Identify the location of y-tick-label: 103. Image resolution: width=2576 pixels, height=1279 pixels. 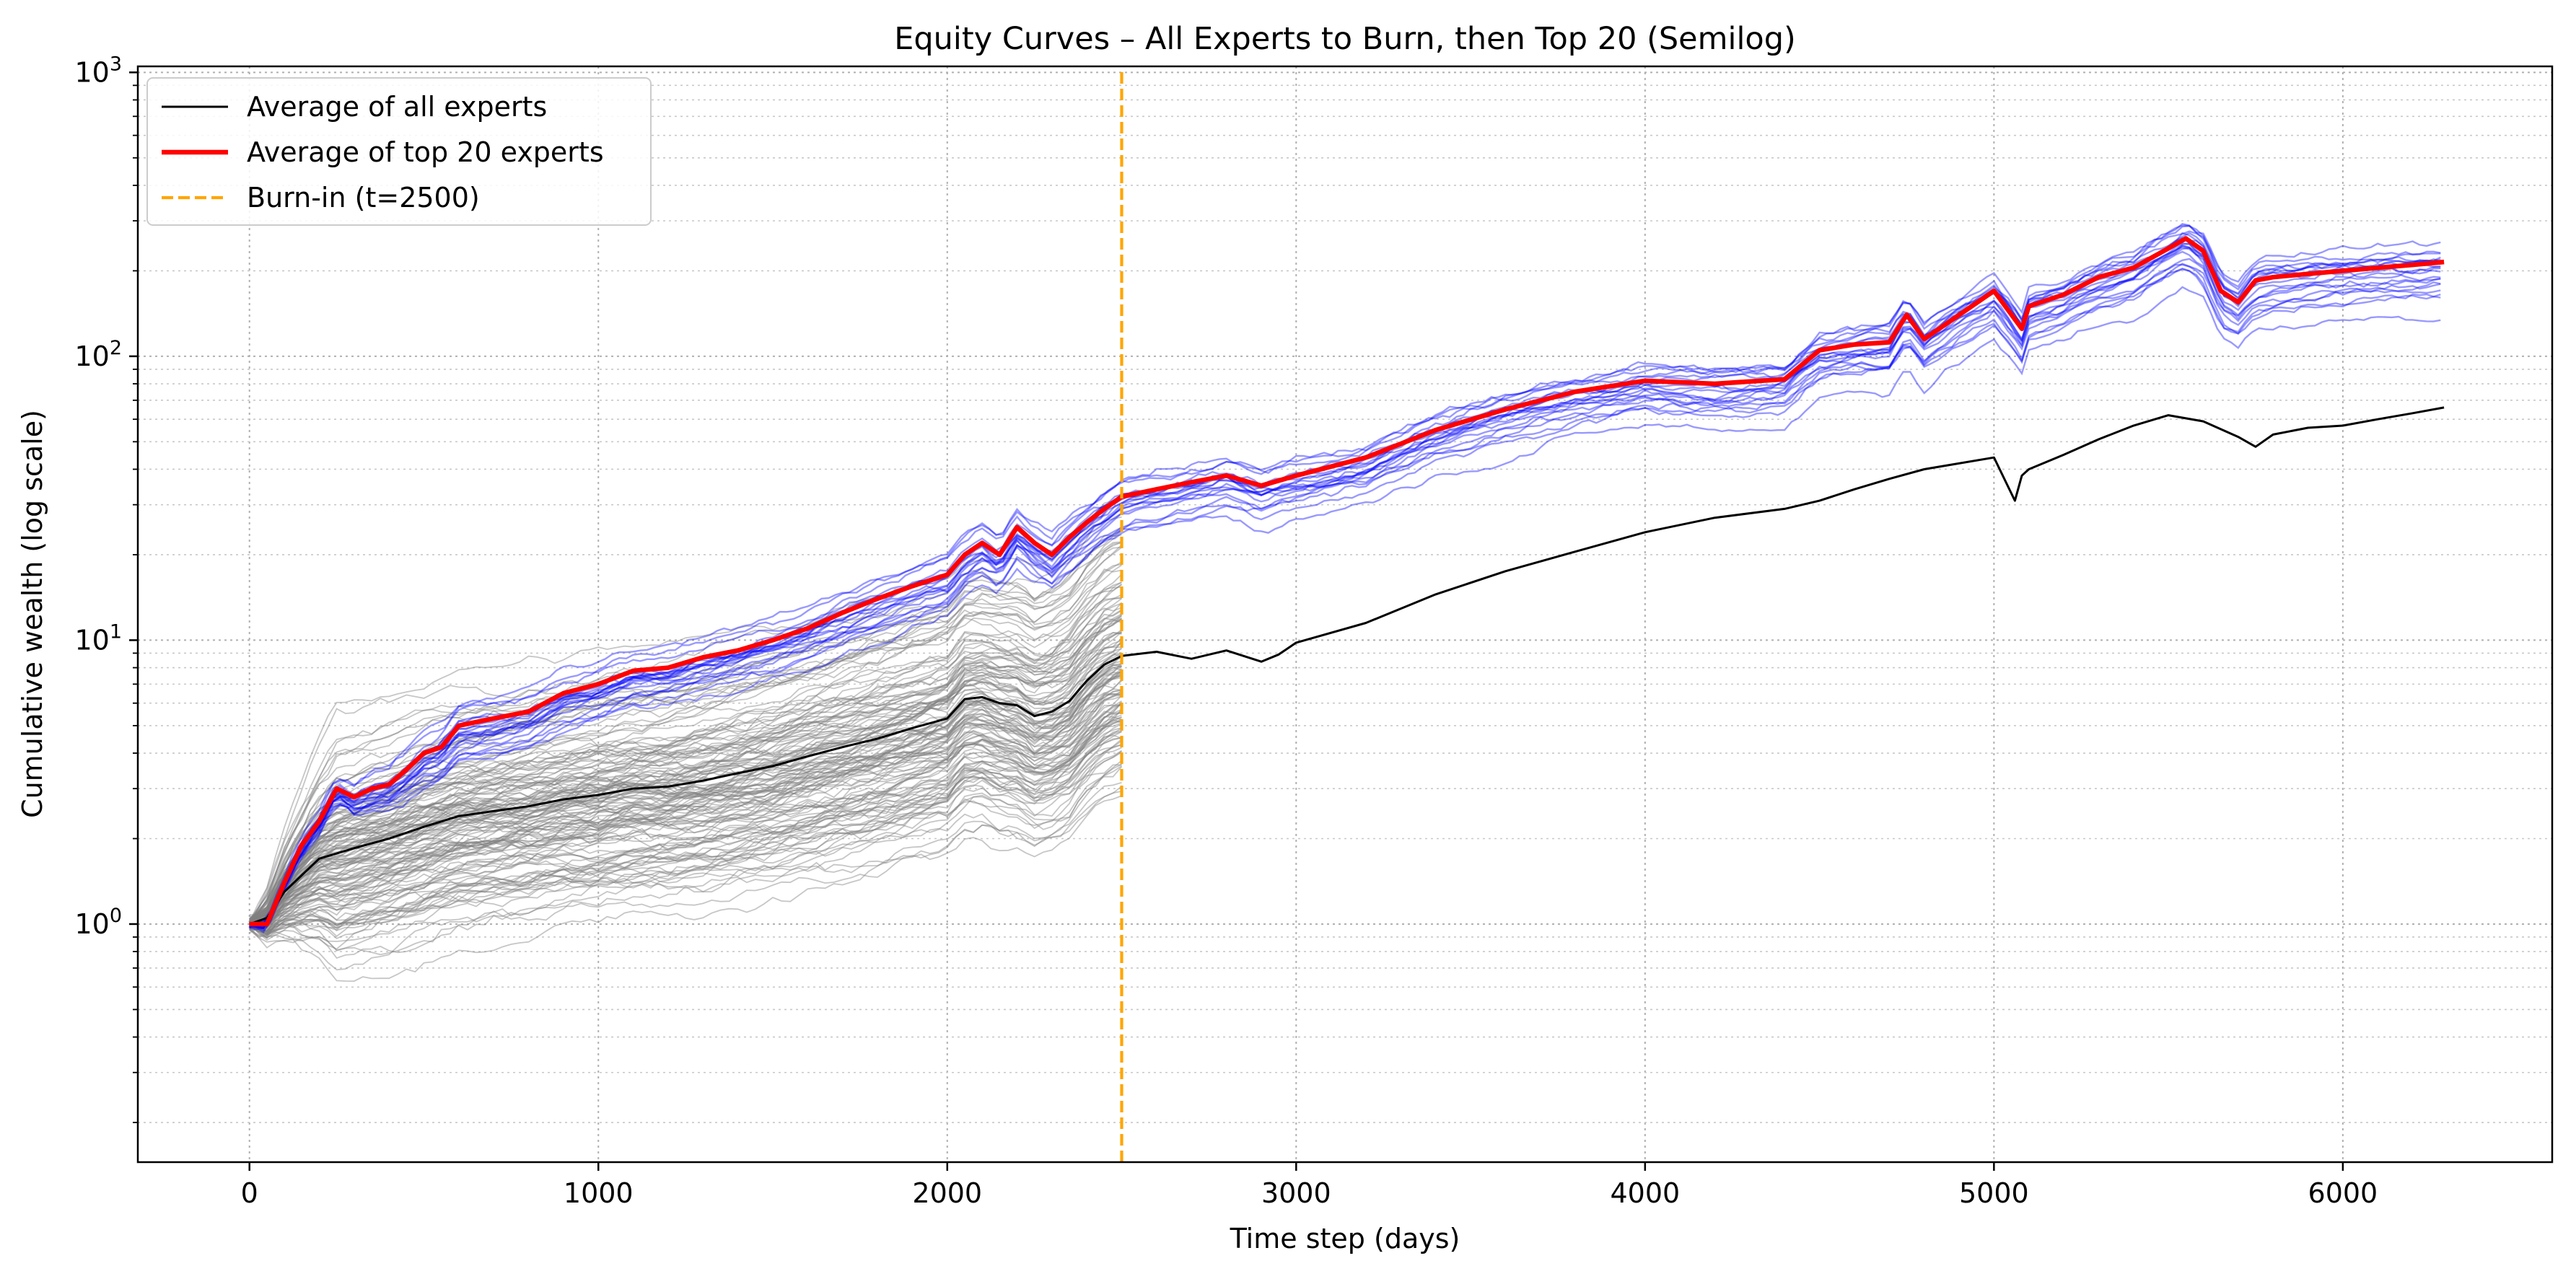
(98, 70).